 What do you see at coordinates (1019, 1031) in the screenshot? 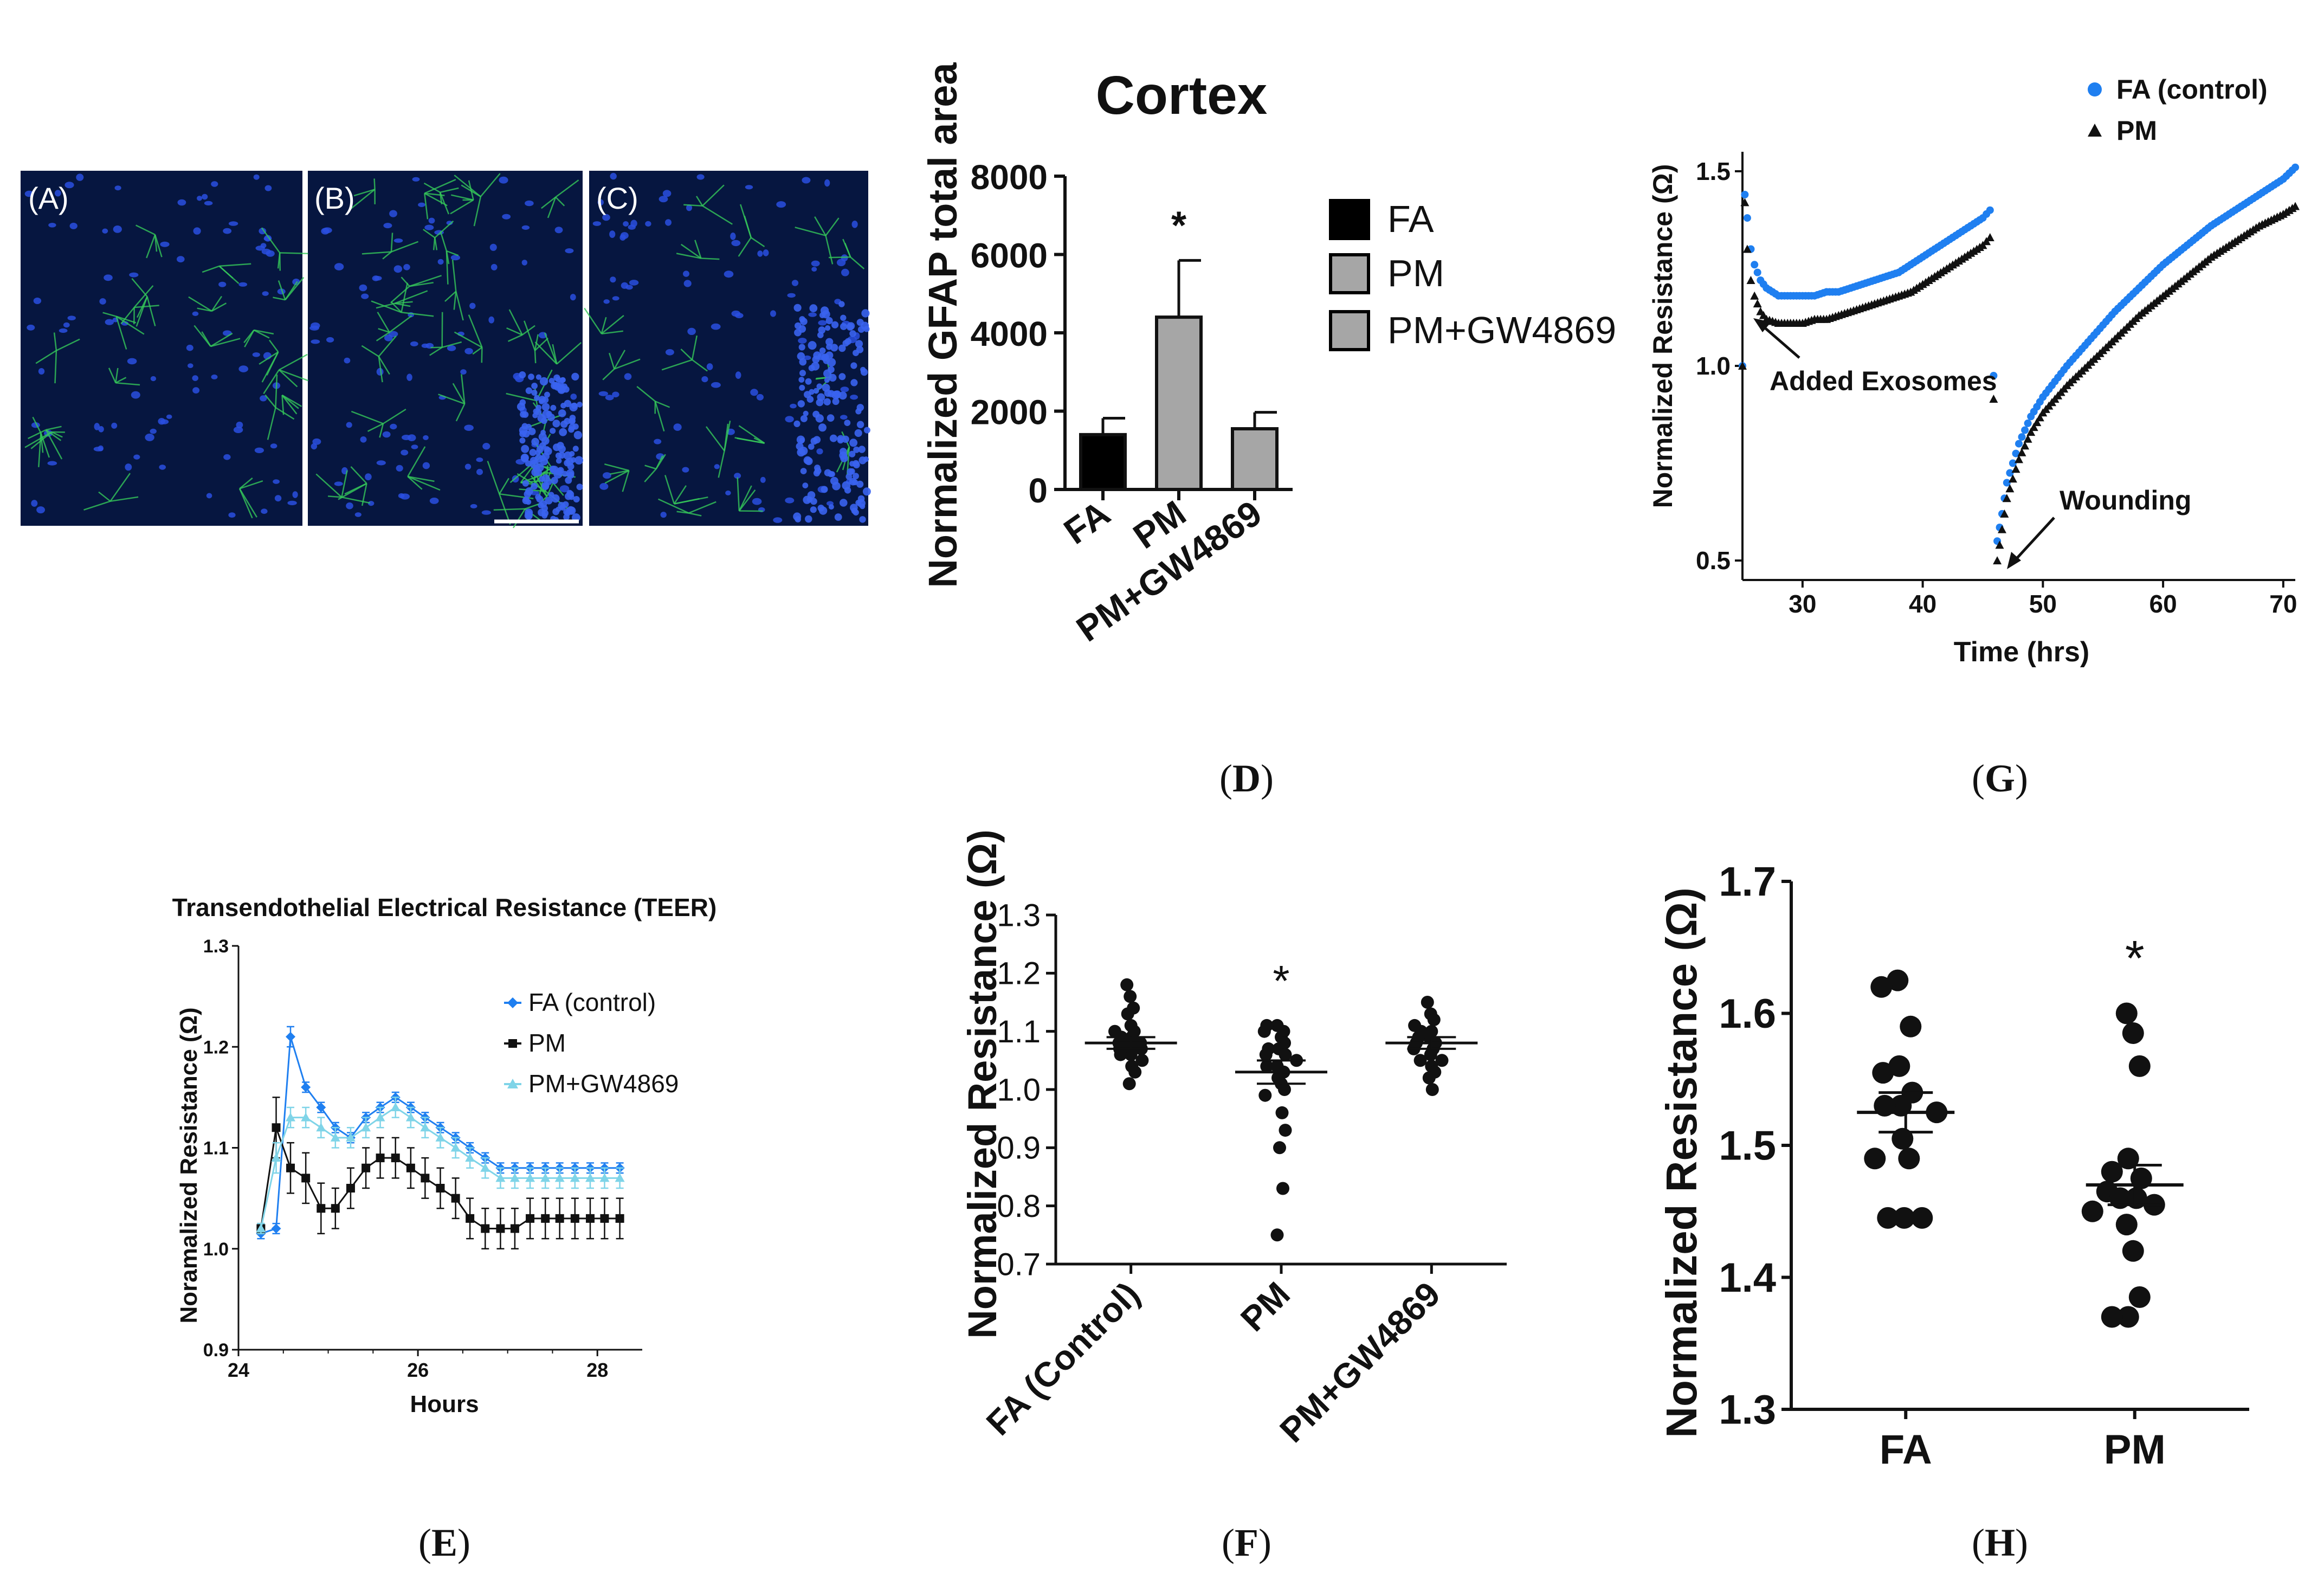
I see `y-tick-label: 1.1` at bounding box center [1019, 1031].